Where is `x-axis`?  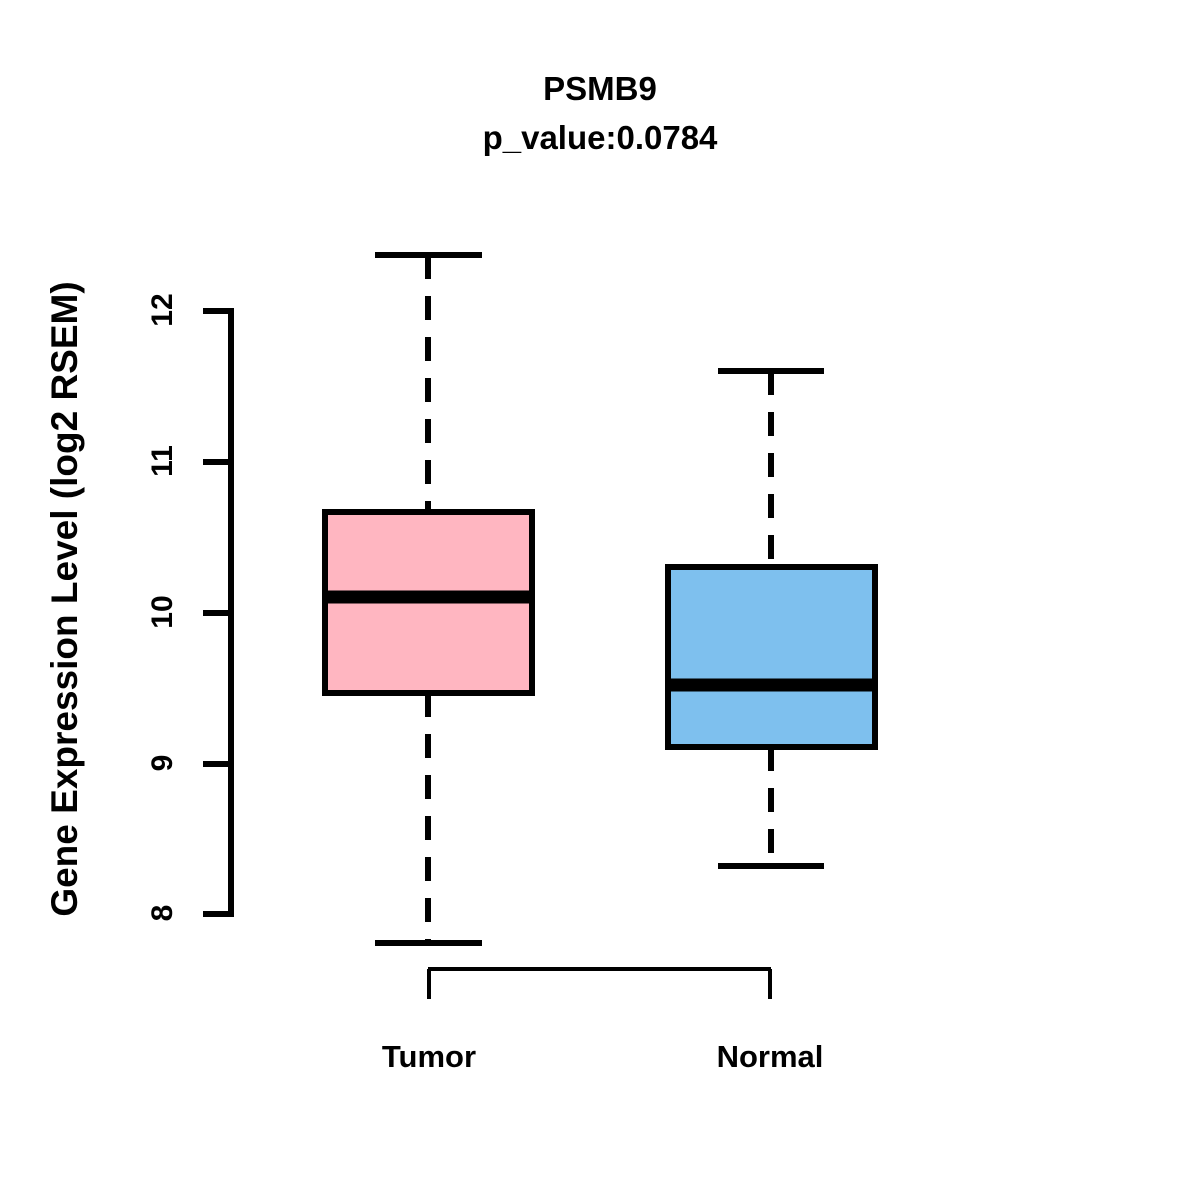
x-axis is located at coordinates (599, 983).